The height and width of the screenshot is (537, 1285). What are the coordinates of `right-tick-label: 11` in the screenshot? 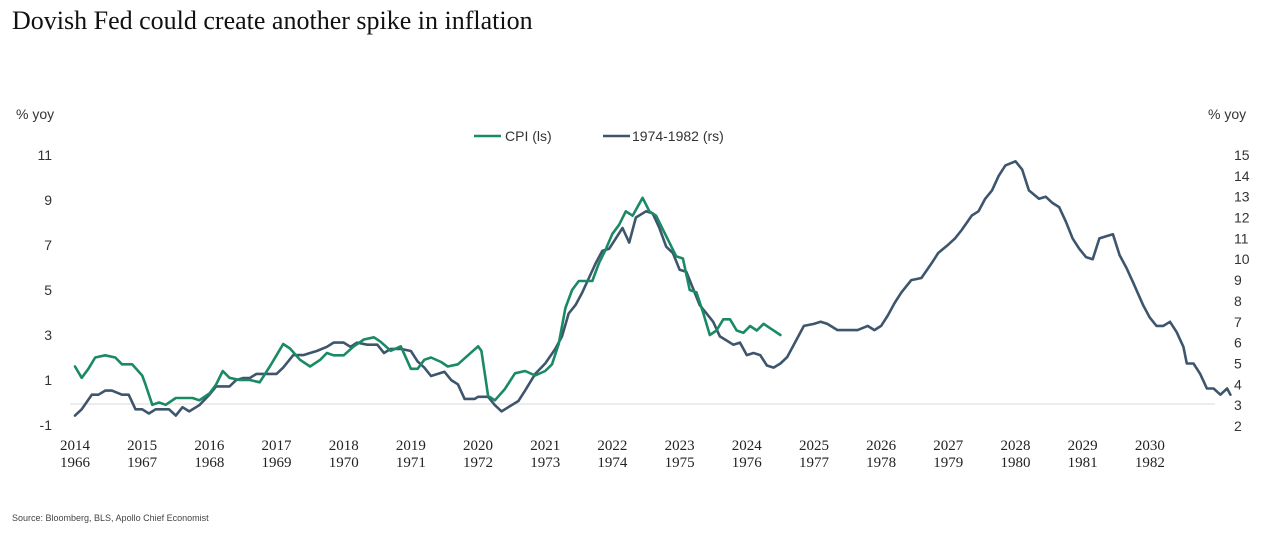 It's located at (1241, 238).